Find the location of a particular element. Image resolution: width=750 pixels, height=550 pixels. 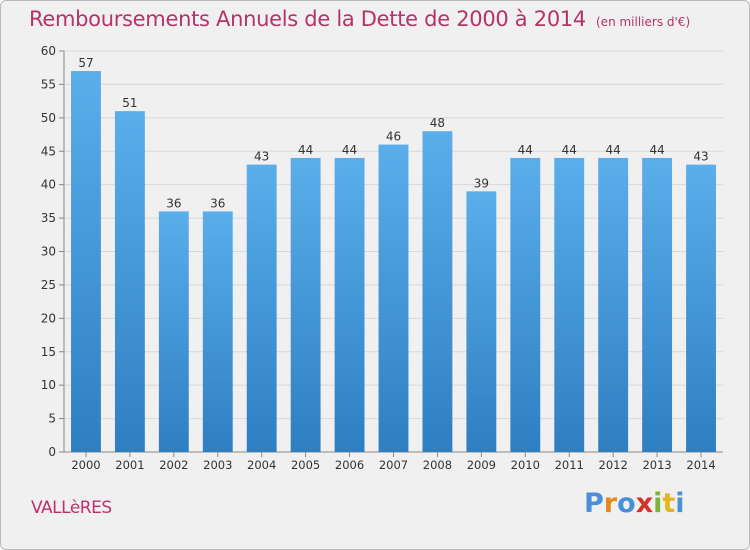

y-tick-label: 0 is located at coordinates (52, 452).